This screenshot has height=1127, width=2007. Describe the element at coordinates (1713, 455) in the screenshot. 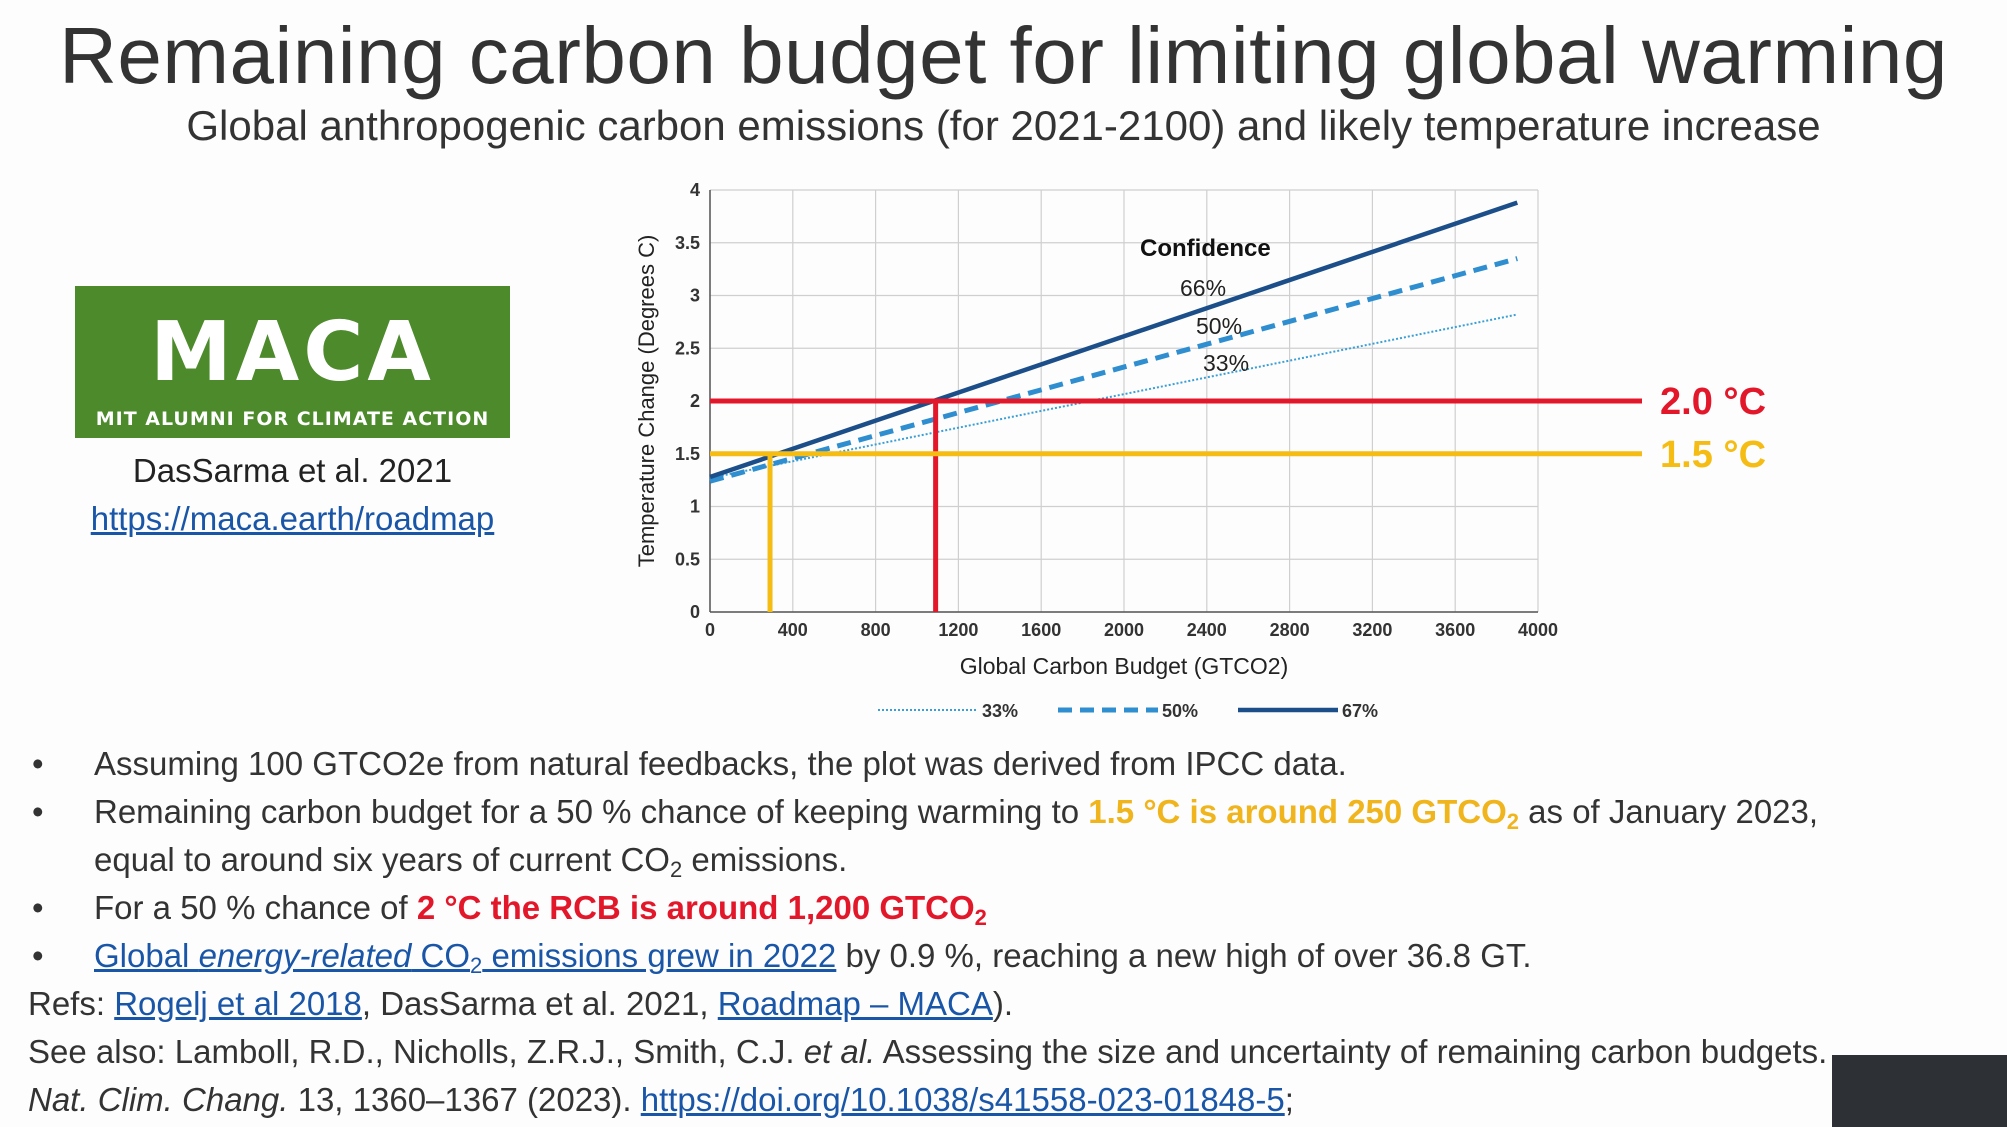

I see `threshold-label: 1.5 °C` at that location.